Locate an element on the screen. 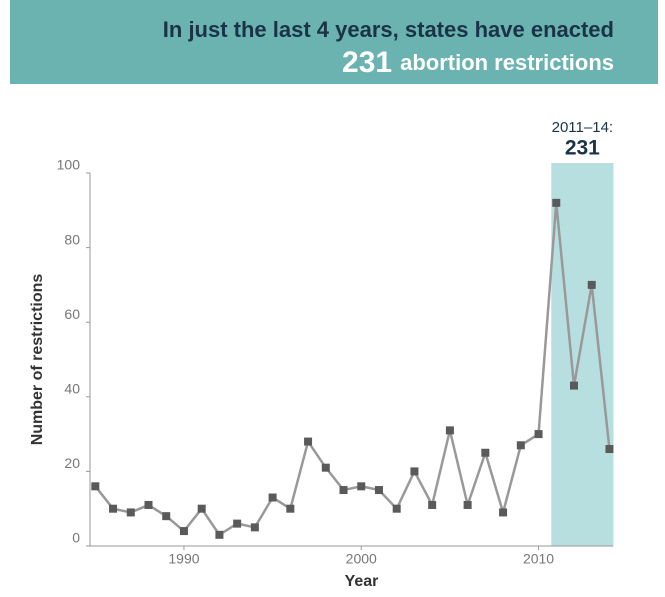  header-band is located at coordinates (334, 42).